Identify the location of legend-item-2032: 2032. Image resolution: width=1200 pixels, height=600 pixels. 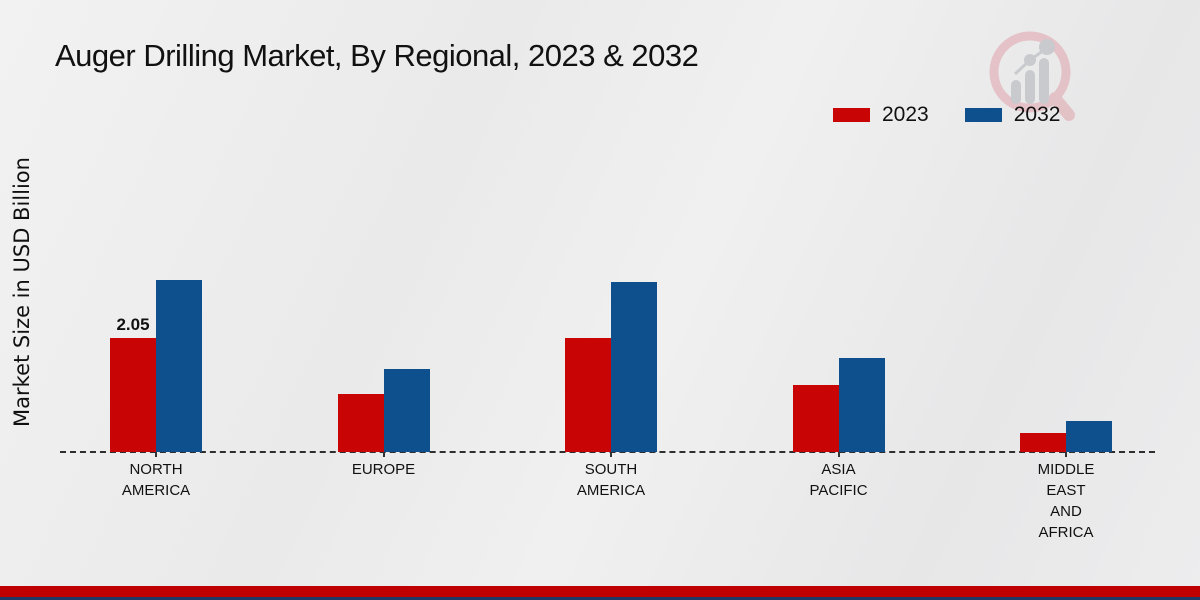
(1012, 115).